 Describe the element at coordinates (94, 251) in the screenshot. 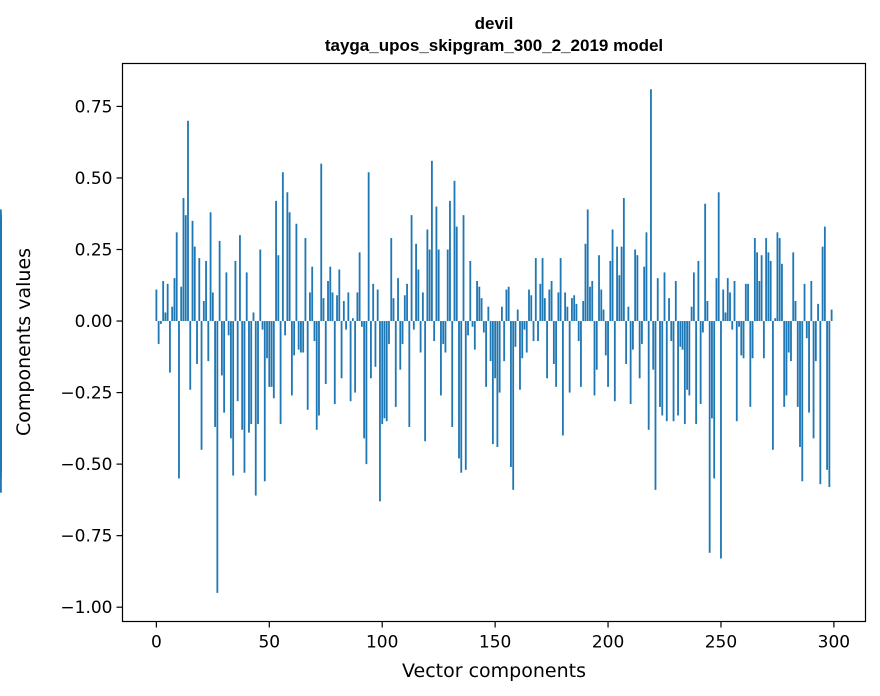

I see `y-tick-label: 0.25` at that location.